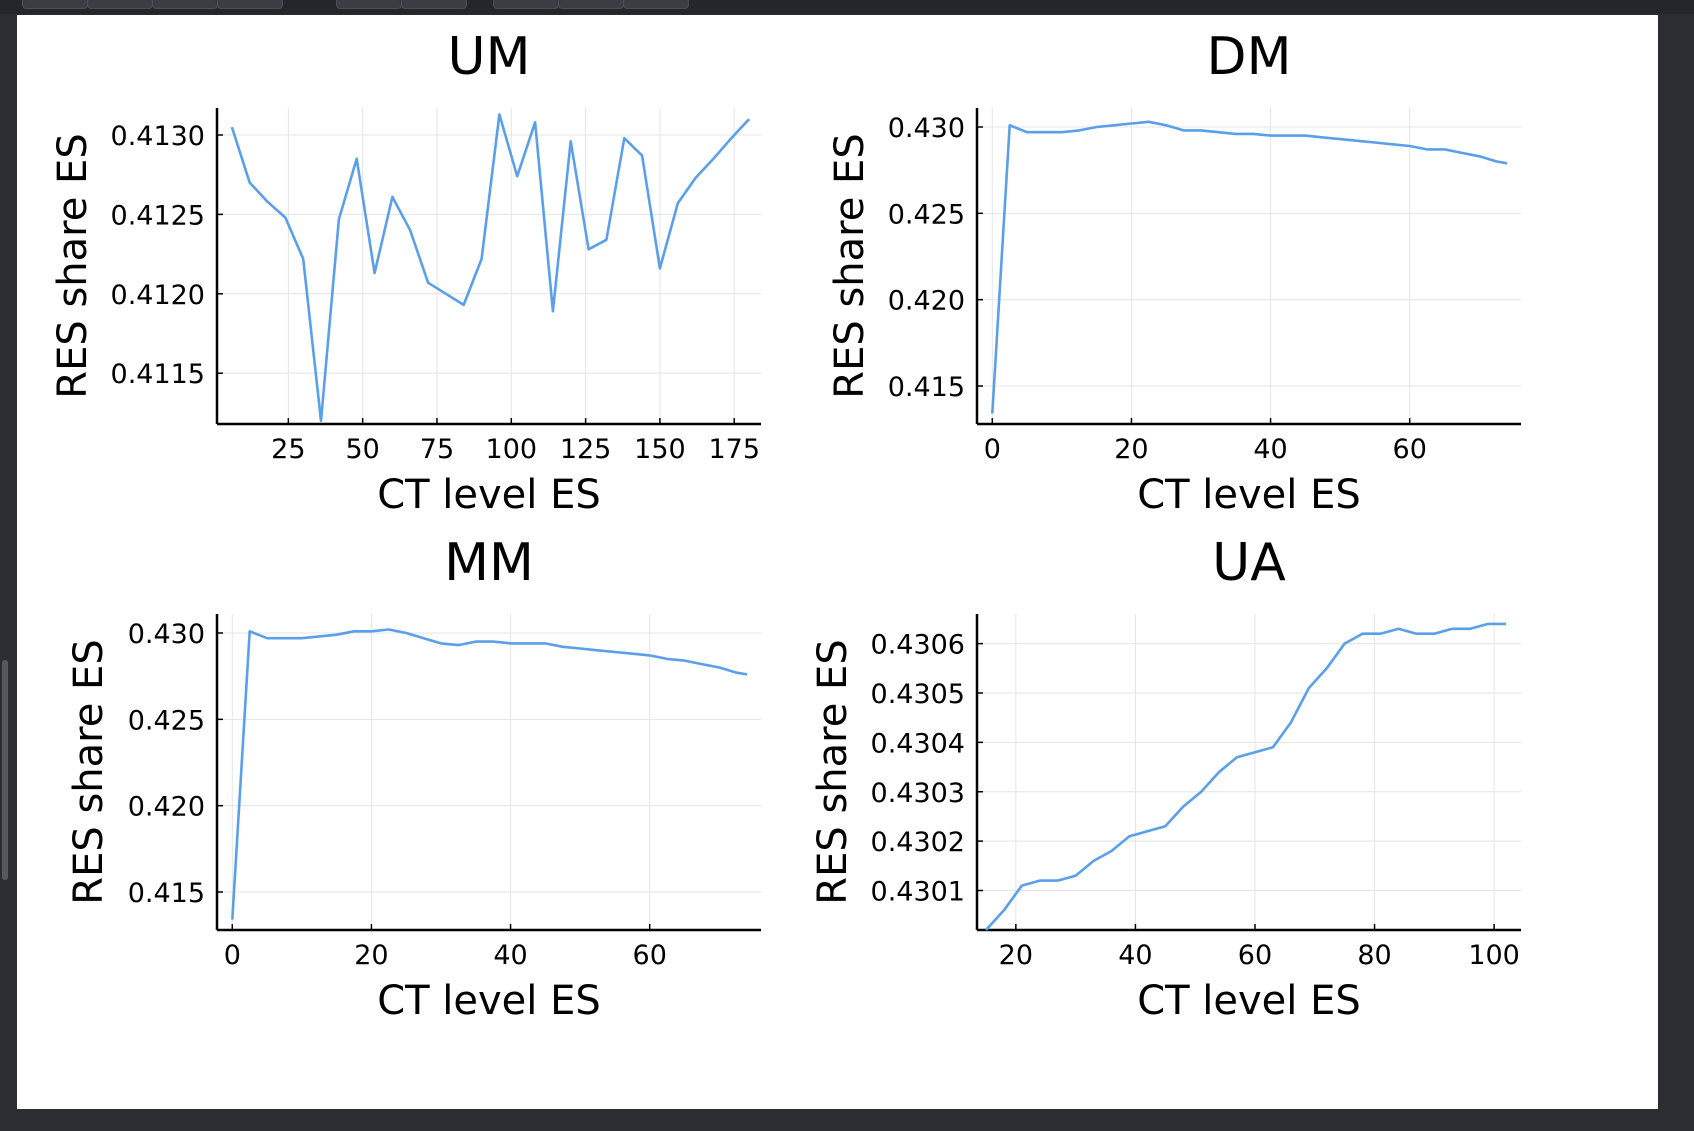 This screenshot has width=1694, height=1131. What do you see at coordinates (586, 449) in the screenshot?
I see `x-tick-label: 125` at bounding box center [586, 449].